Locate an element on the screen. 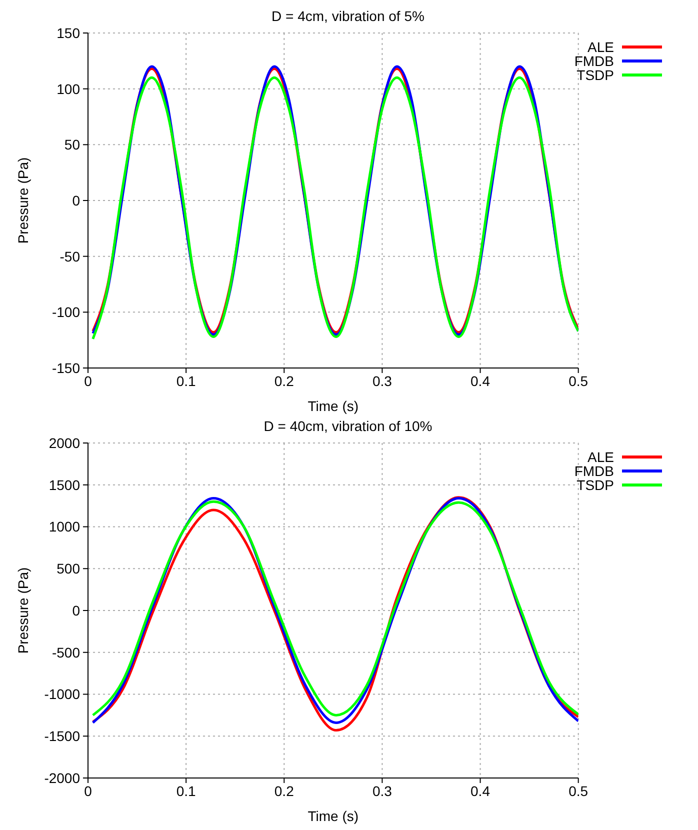 This screenshot has width=698, height=830. chart-title: D = 40cm, vibration of 10% is located at coordinates (348, 426).